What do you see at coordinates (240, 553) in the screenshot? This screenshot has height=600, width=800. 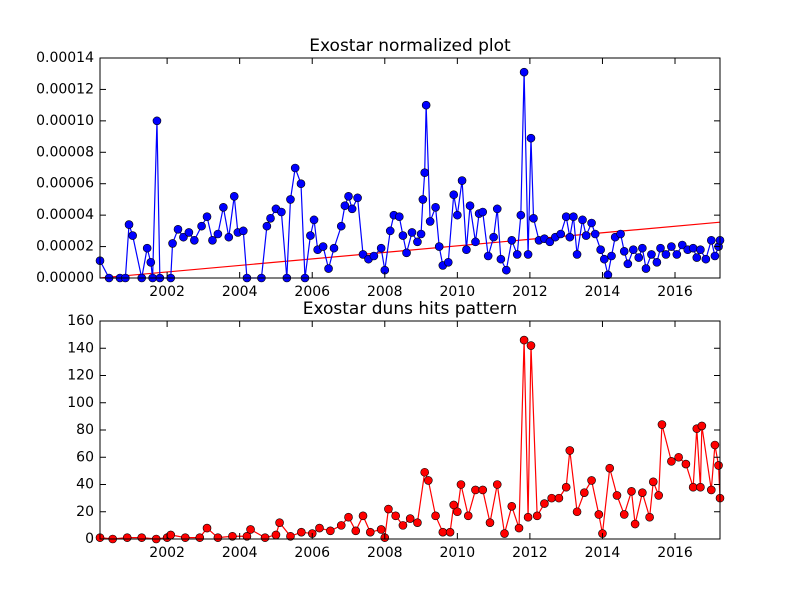 I see `x-tick-label: 2004` at bounding box center [240, 553].